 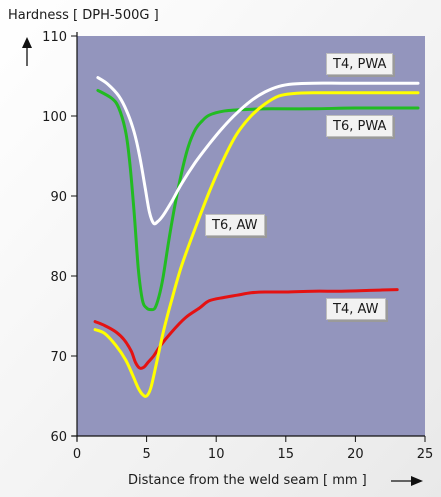 I want to click on x-tick-label: 25, so click(x=425, y=454).